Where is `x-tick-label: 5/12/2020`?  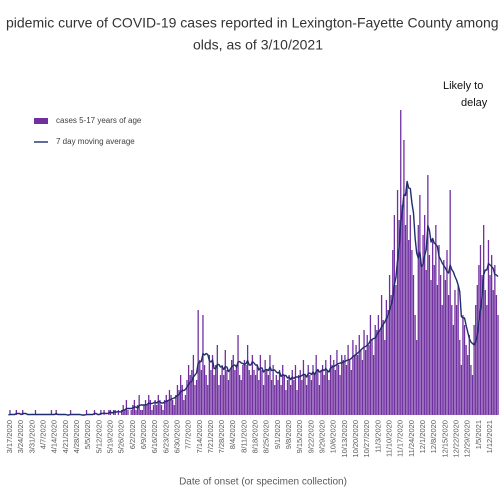 x-tick-label: 5/12/2020 is located at coordinates (98, 436).